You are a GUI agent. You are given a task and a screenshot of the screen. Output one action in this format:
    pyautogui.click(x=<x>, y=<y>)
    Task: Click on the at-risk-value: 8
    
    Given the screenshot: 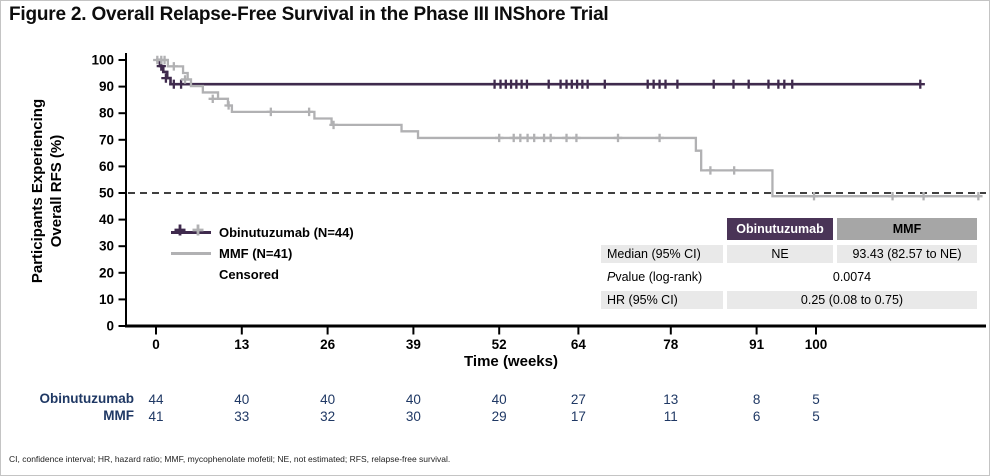 What is the action you would take?
    pyautogui.click(x=757, y=399)
    